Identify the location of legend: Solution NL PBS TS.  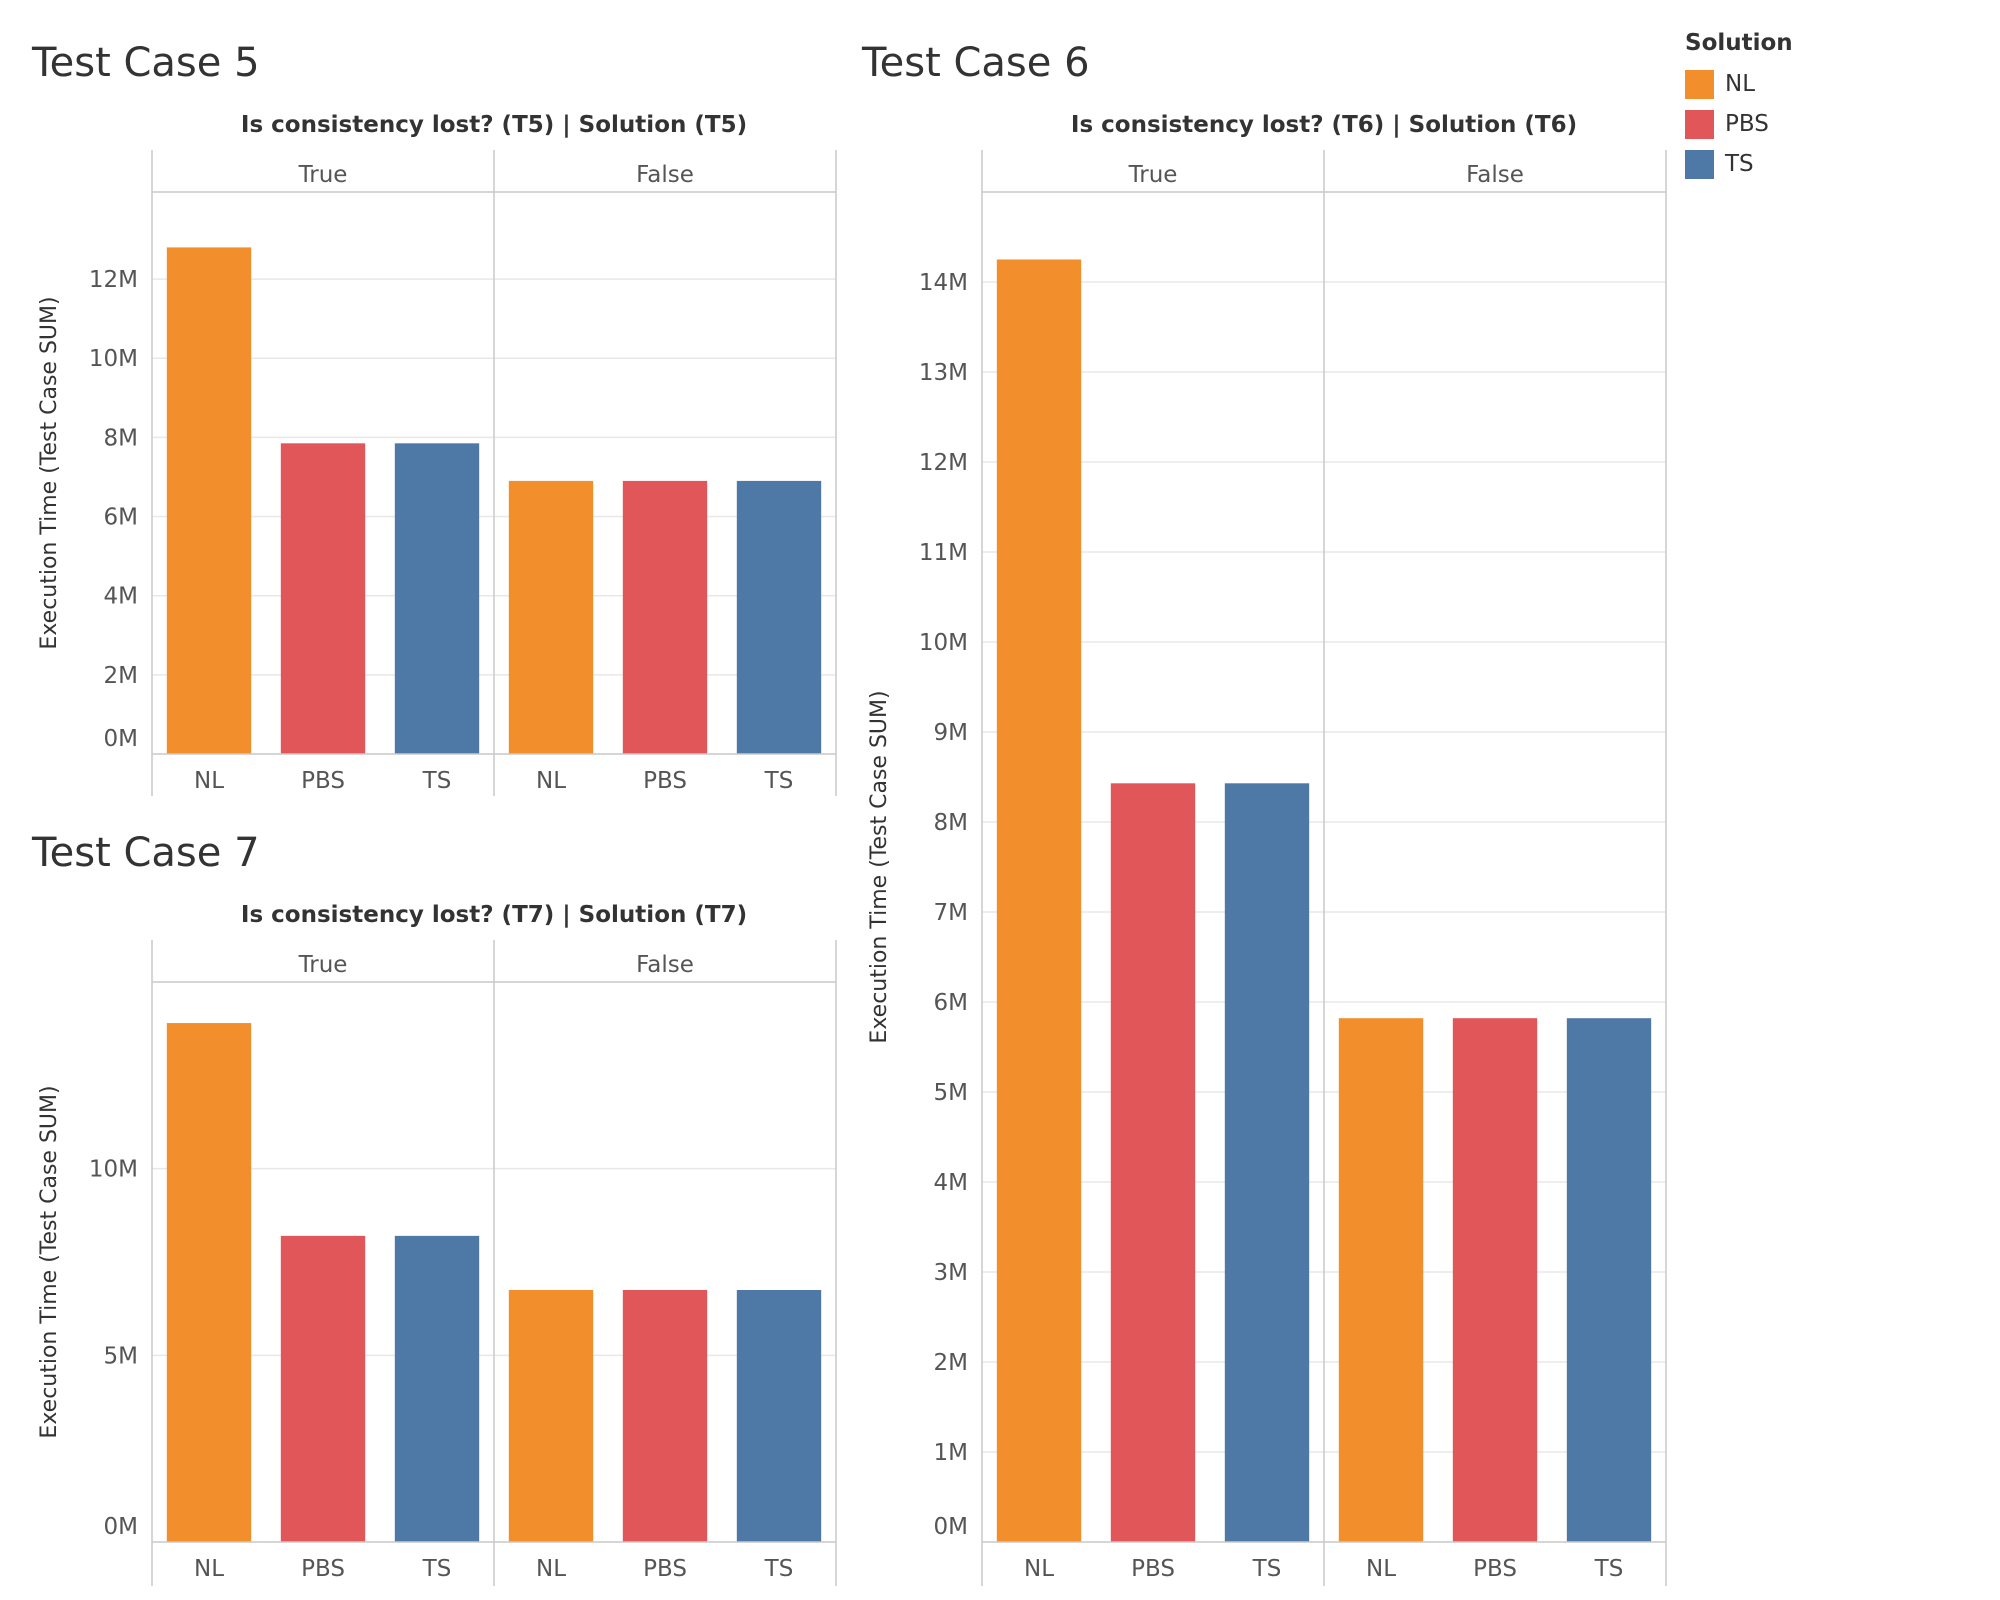
(1739, 107).